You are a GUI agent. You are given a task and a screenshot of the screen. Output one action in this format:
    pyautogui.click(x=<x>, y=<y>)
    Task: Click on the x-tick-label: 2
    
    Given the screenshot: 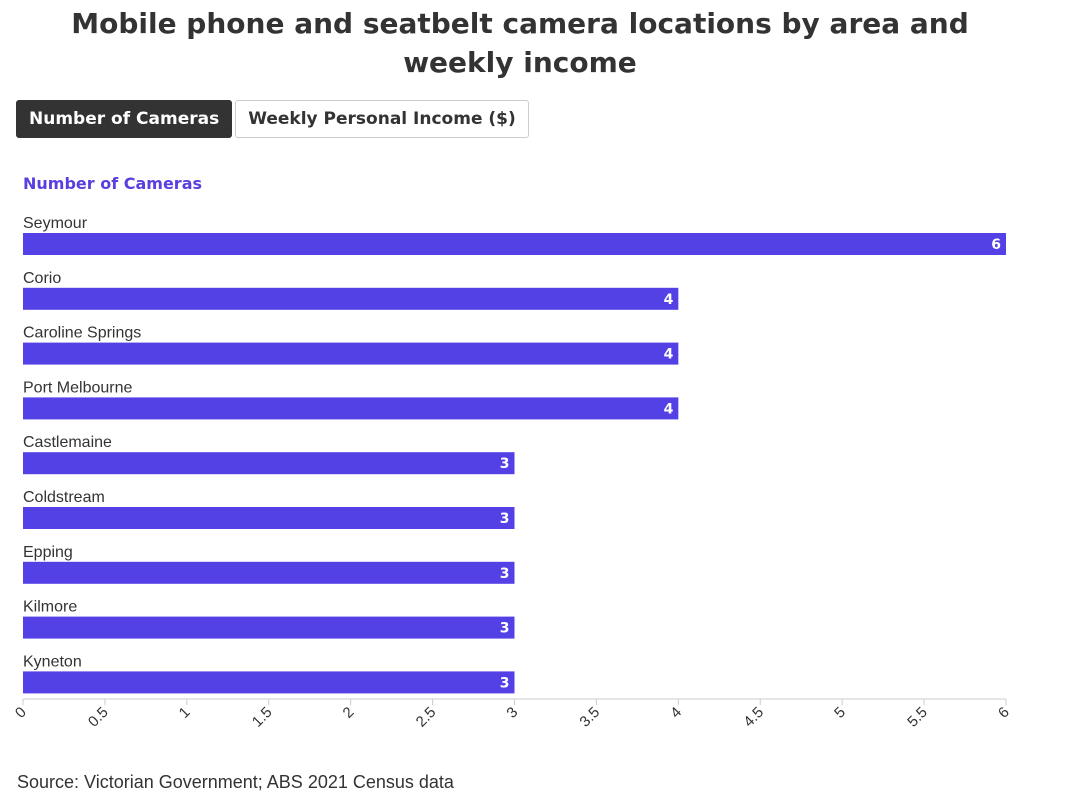 What is the action you would take?
    pyautogui.click(x=349, y=713)
    